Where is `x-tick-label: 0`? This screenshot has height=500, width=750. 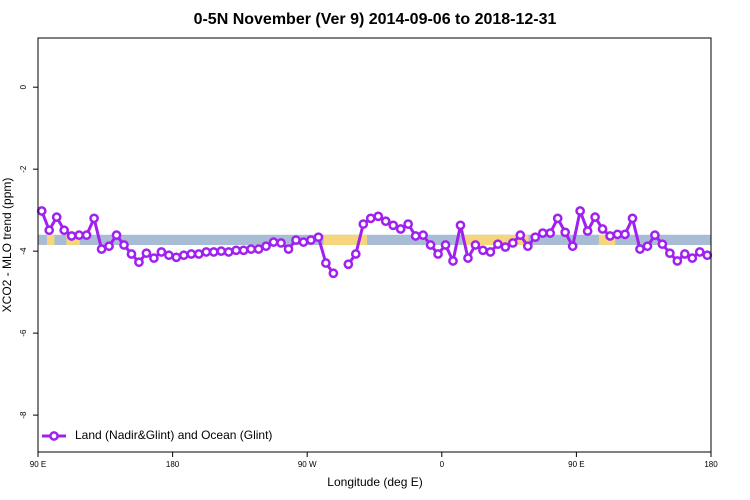
x-tick-label: 0 is located at coordinates (442, 464).